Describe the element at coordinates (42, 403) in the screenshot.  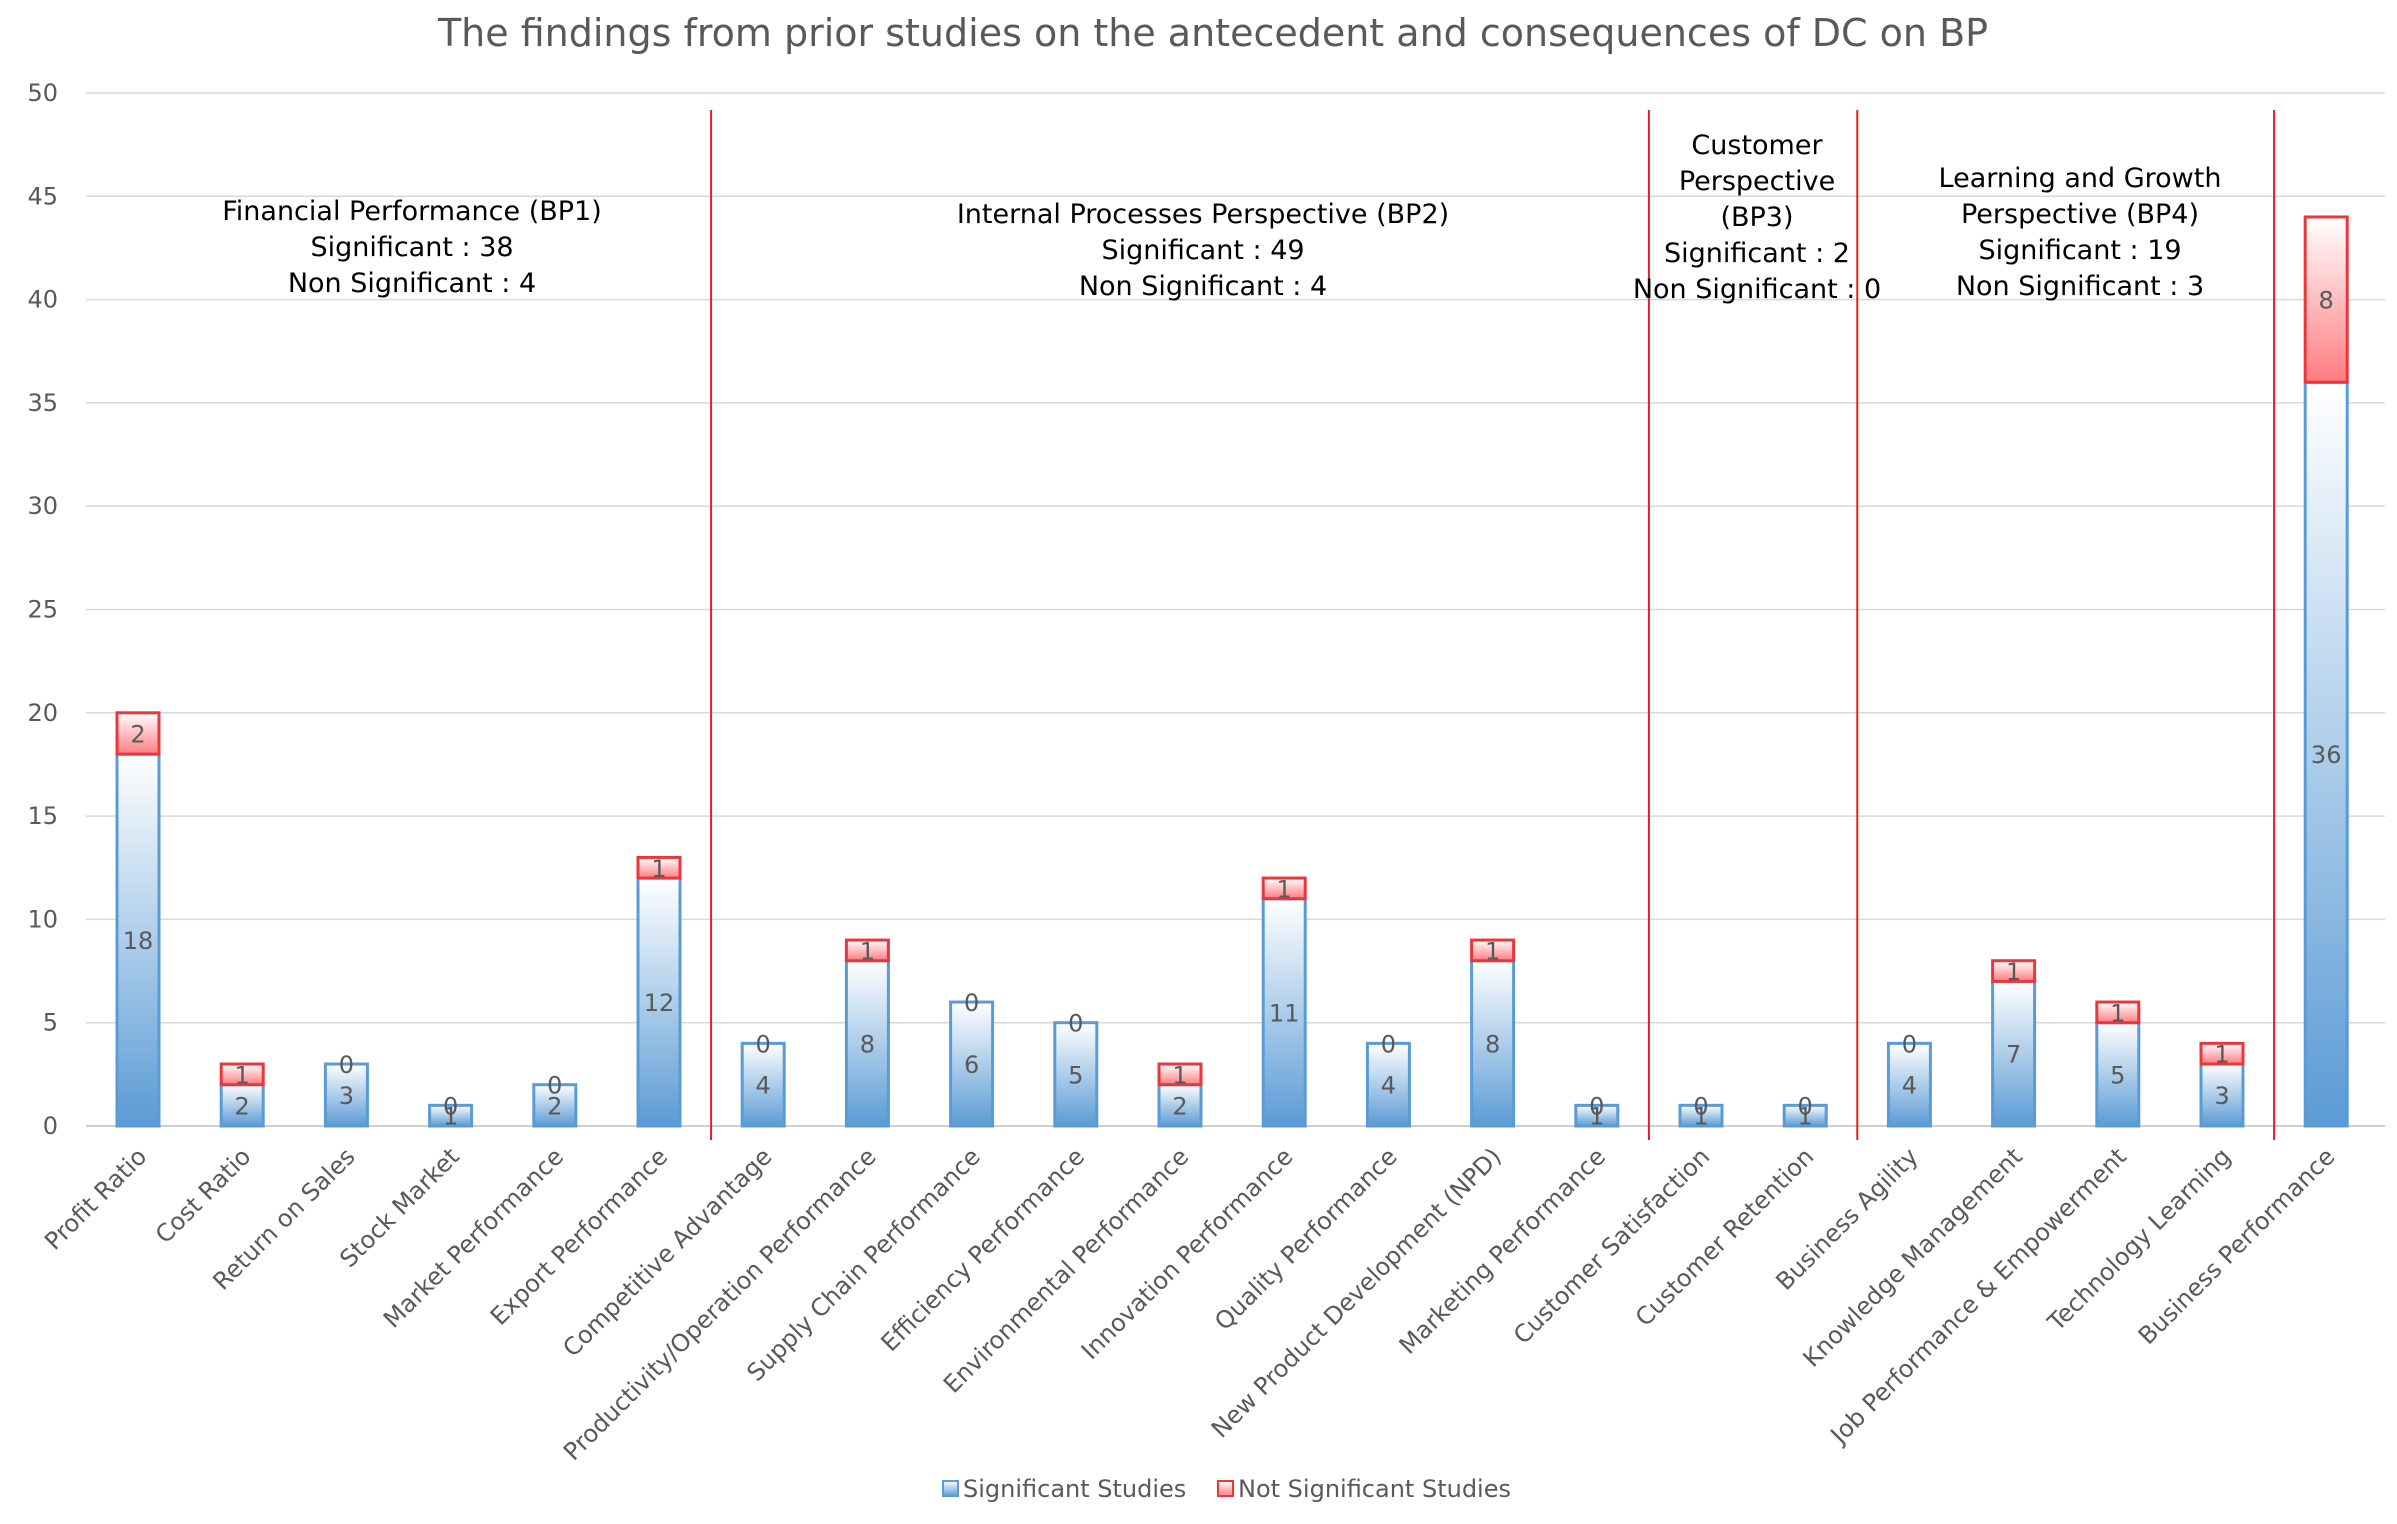
I see `y-tick-label: 35` at that location.